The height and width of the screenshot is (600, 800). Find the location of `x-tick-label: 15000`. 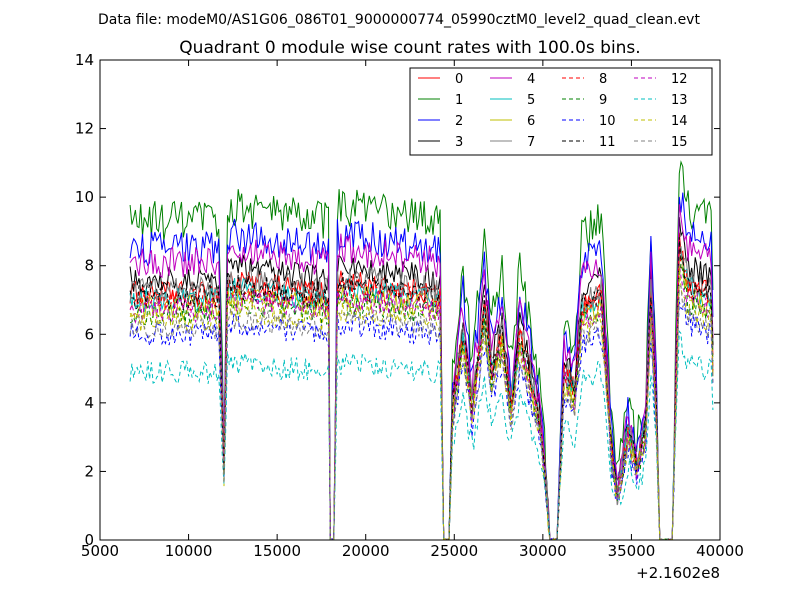

x-tick-label: 15000 is located at coordinates (277, 551).